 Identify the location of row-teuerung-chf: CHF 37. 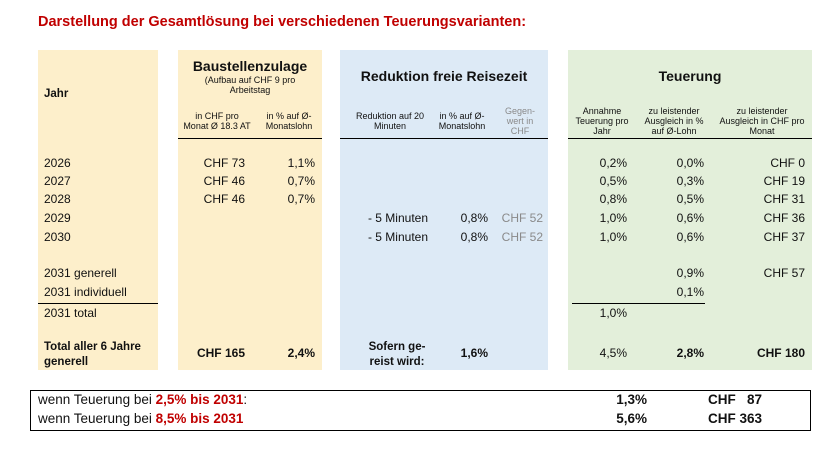
(784, 237).